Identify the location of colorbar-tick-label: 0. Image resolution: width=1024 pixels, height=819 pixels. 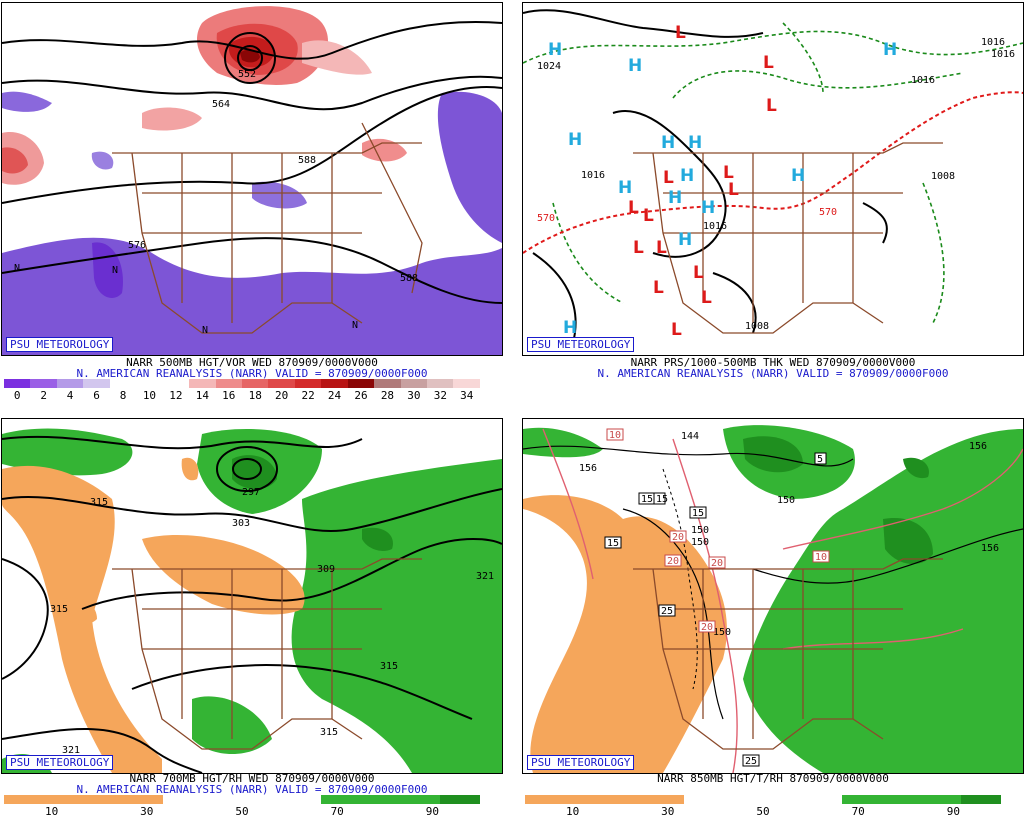
(17, 395).